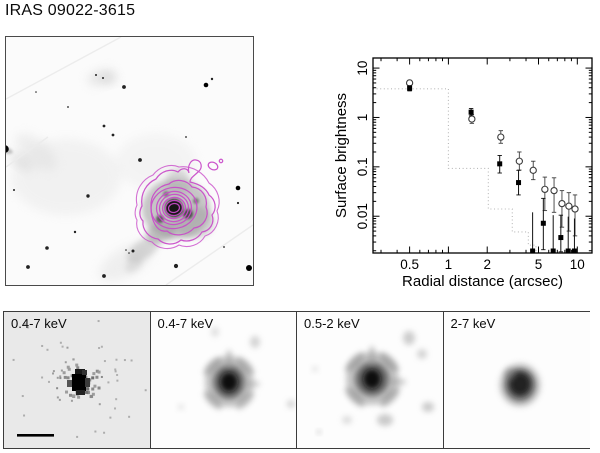 The image size is (600, 453). Describe the element at coordinates (332, 323) in the screenshot. I see `xray-panel-label: 0.5-2 keV` at that location.